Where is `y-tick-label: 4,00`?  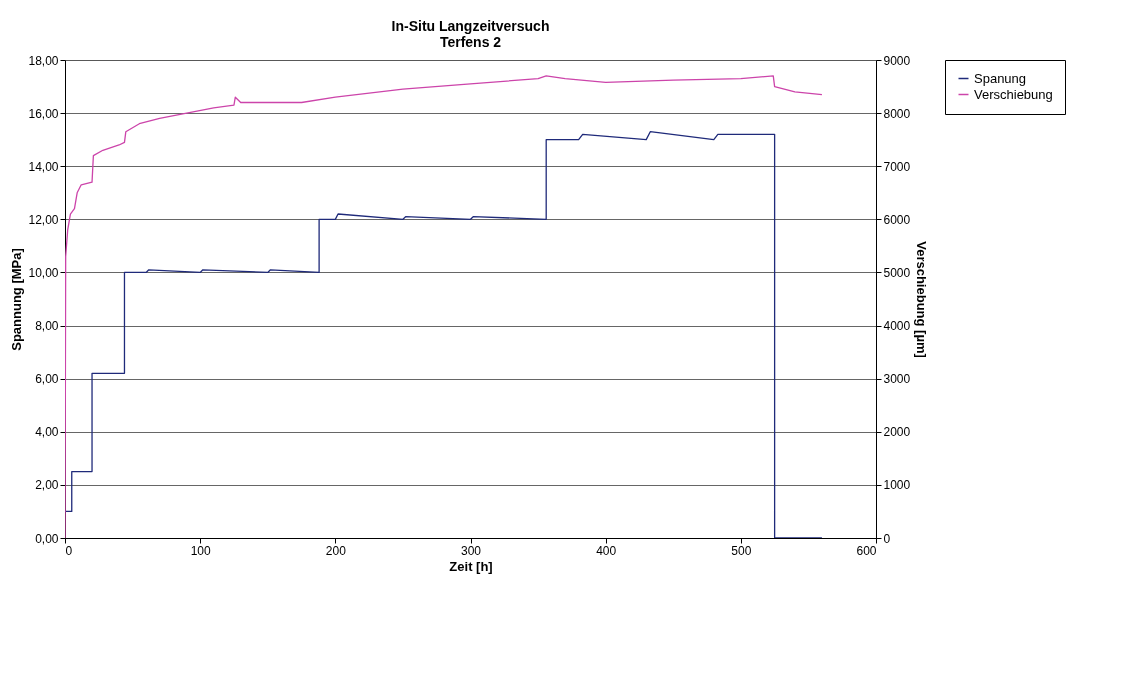
y-tick-label: 4,00 is located at coordinates (47, 432).